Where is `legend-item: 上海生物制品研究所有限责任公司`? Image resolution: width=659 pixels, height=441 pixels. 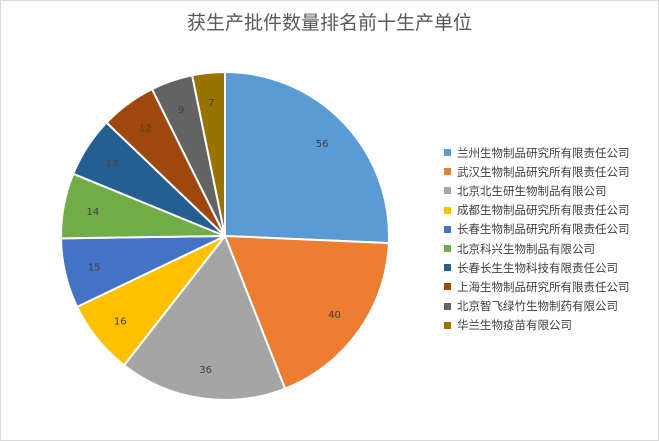
legend-item: 上海生物制品研究所有限责任公司 is located at coordinates (550, 286).